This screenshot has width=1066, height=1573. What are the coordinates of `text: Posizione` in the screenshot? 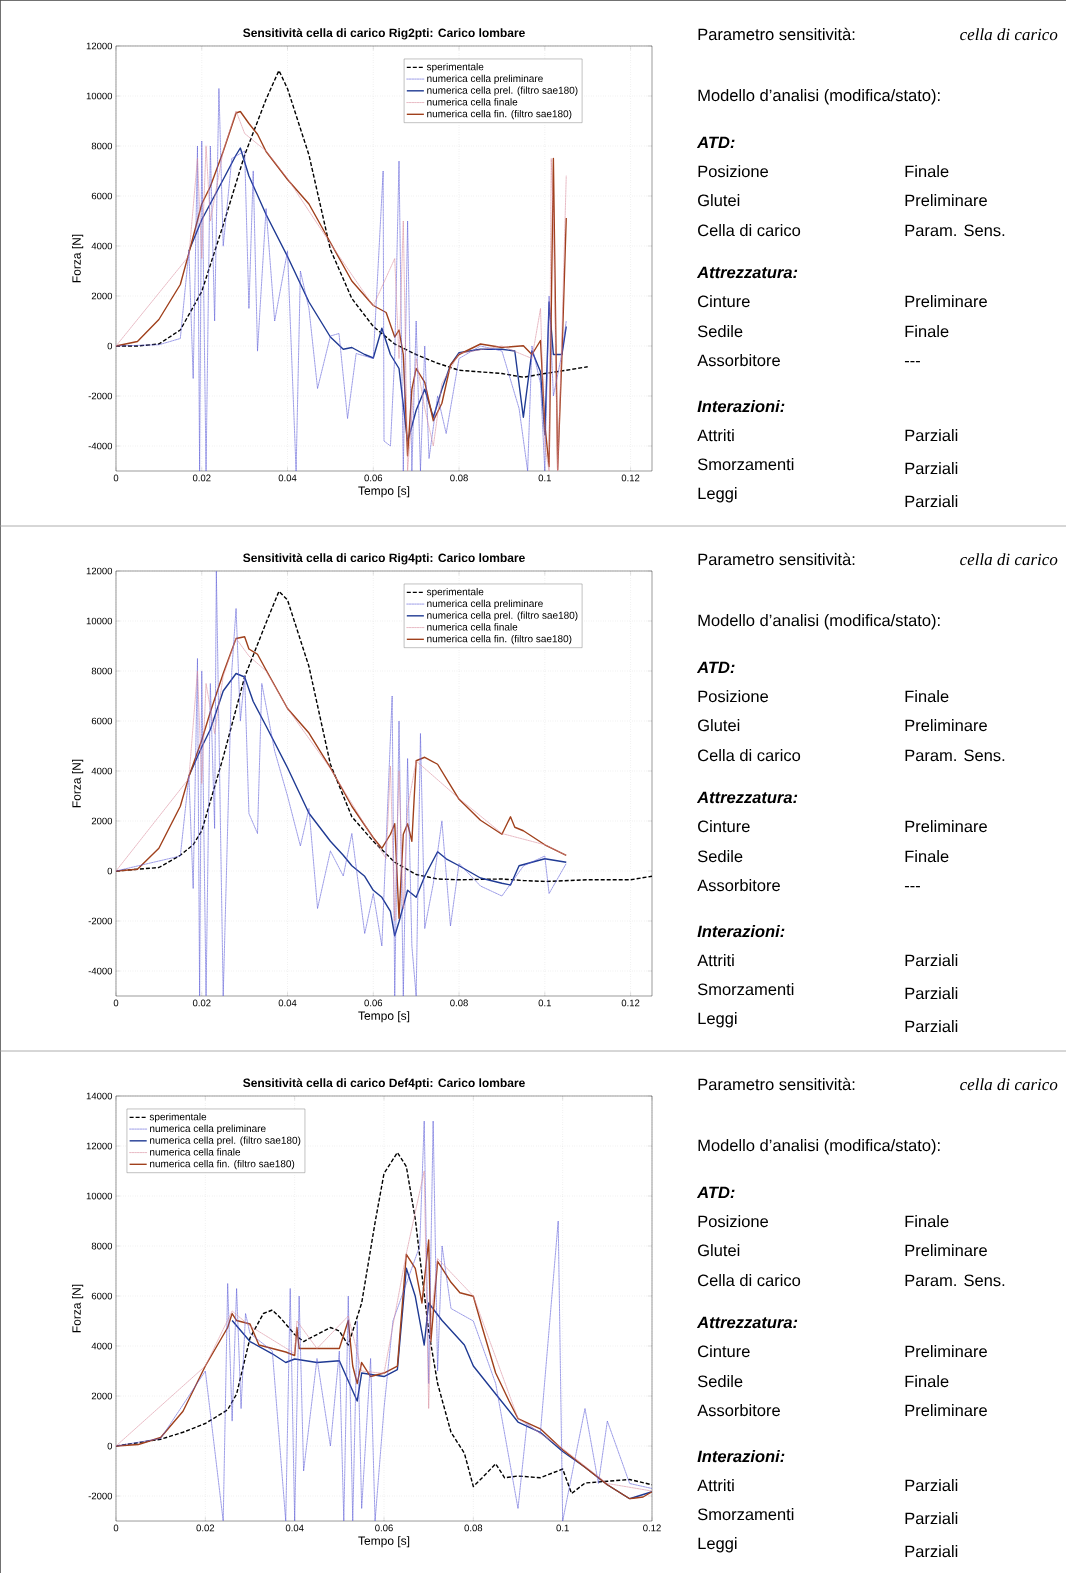 It's located at (733, 1221).